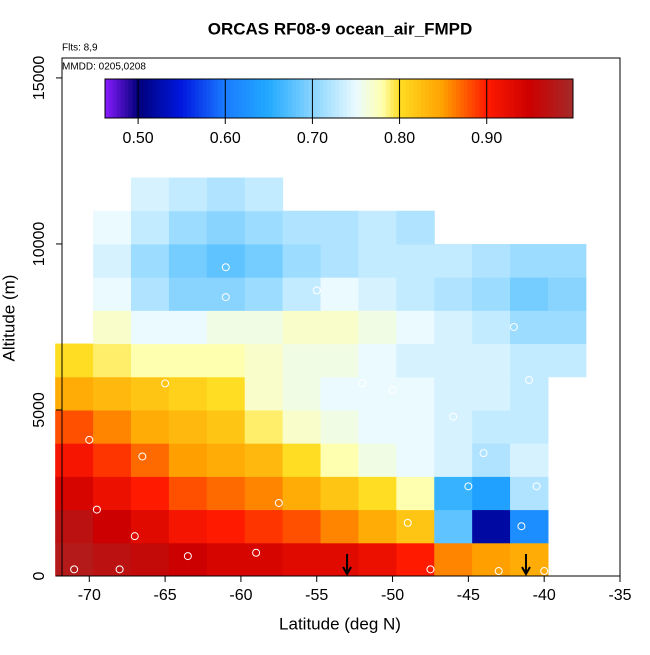 The image size is (650, 655). Describe the element at coordinates (340, 623) in the screenshot. I see `x-axis-label: Latitude (deg N)` at that location.